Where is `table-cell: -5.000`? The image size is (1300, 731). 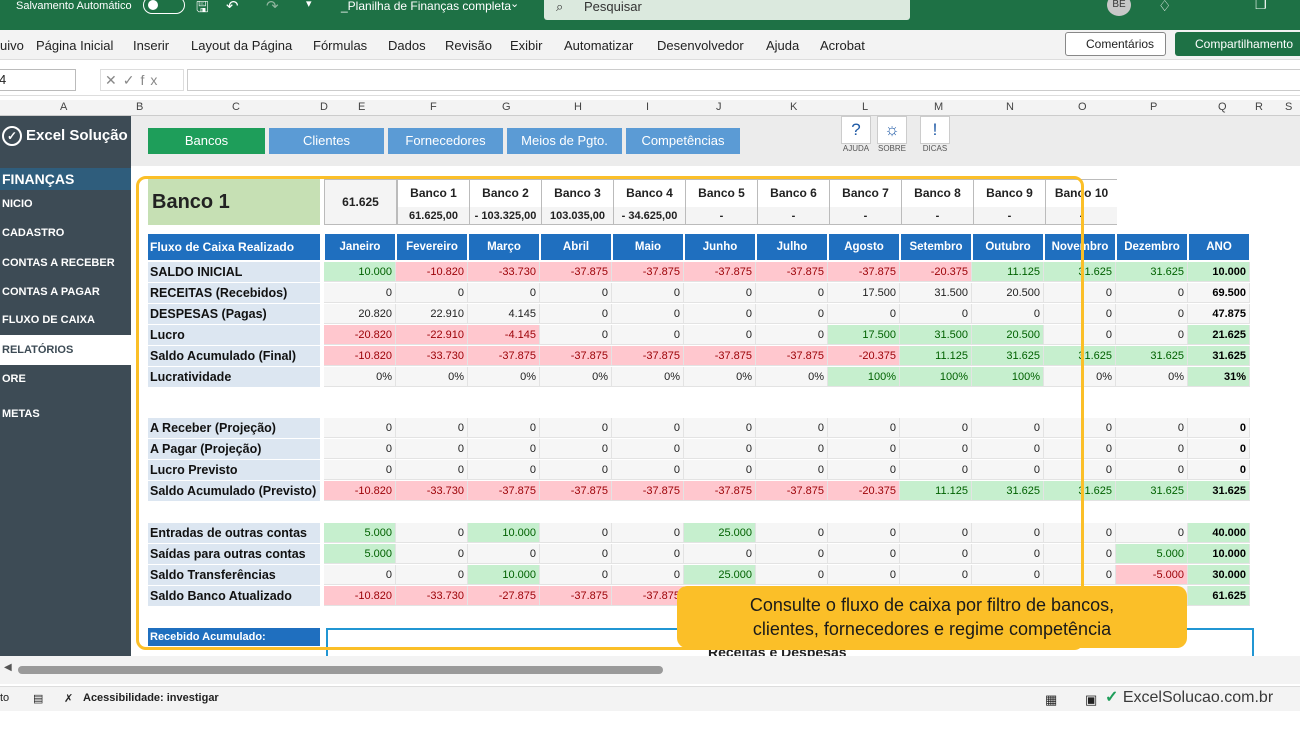 table-cell: -5.000 is located at coordinates (1152, 575).